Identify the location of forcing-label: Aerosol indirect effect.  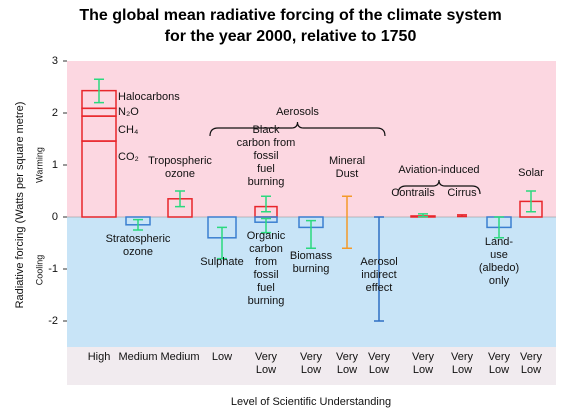
(379, 275).